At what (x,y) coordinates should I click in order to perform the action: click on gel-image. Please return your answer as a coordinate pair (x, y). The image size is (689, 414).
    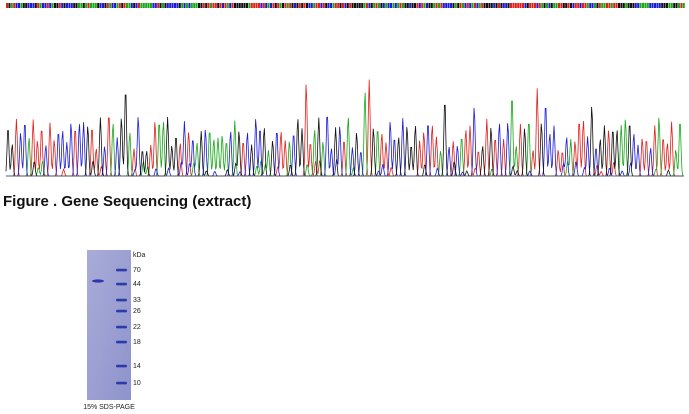
    Looking at the image, I should click on (109, 325).